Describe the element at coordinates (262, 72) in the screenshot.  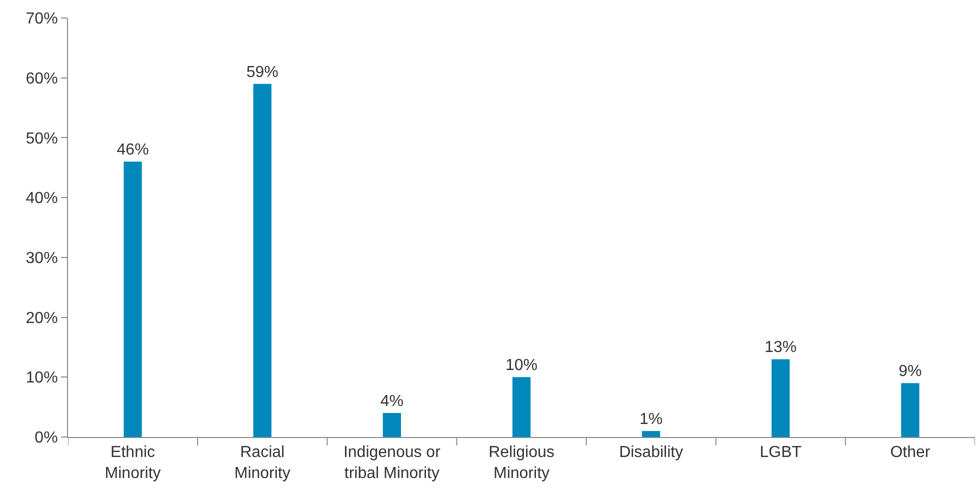
I see `data-label: 59%` at that location.